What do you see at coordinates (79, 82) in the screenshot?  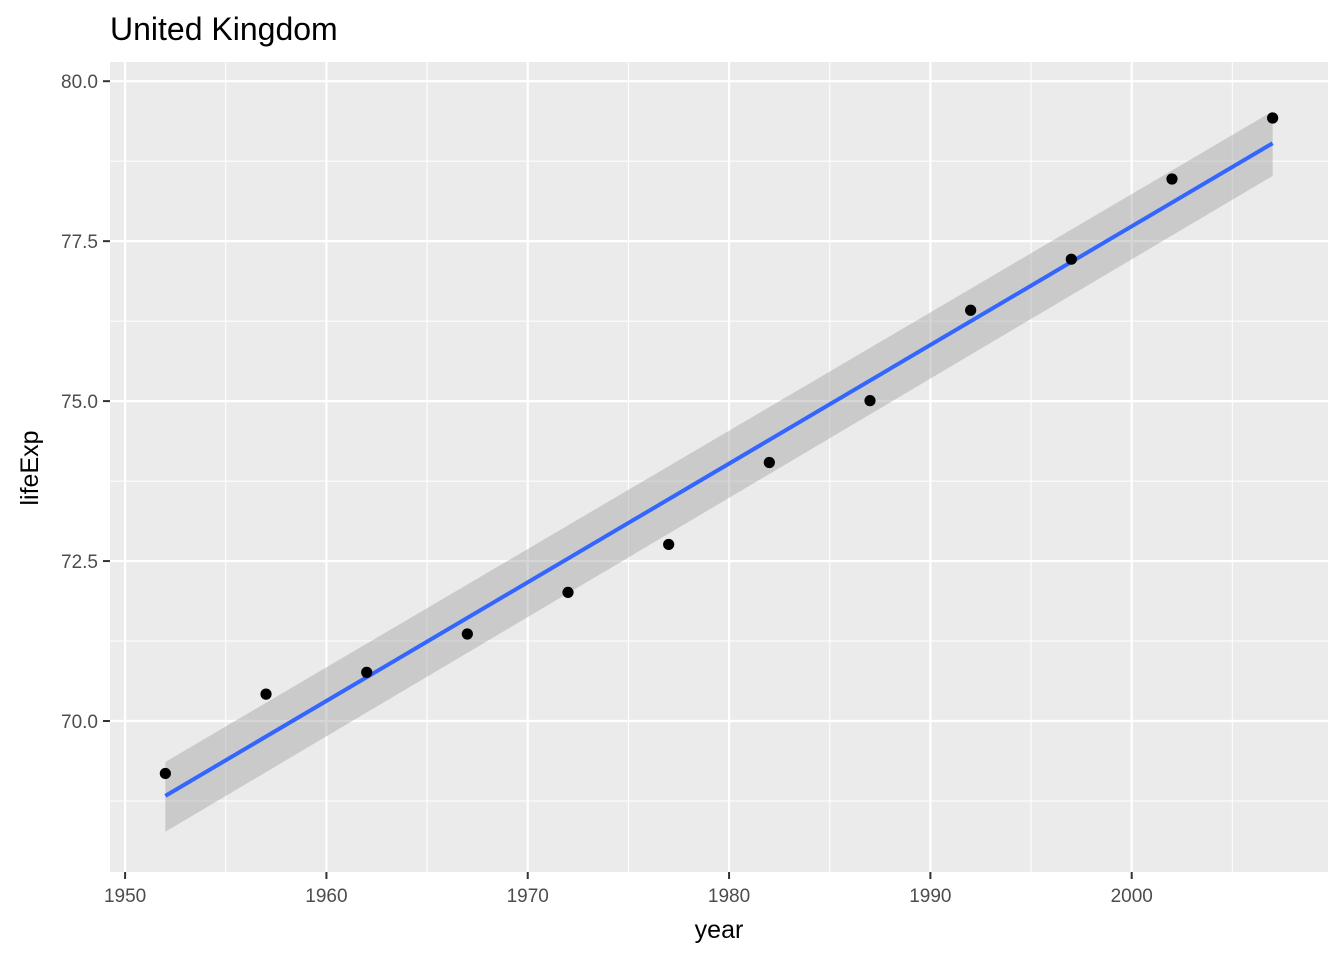 I see `y-tick-label: 80.0` at bounding box center [79, 82].